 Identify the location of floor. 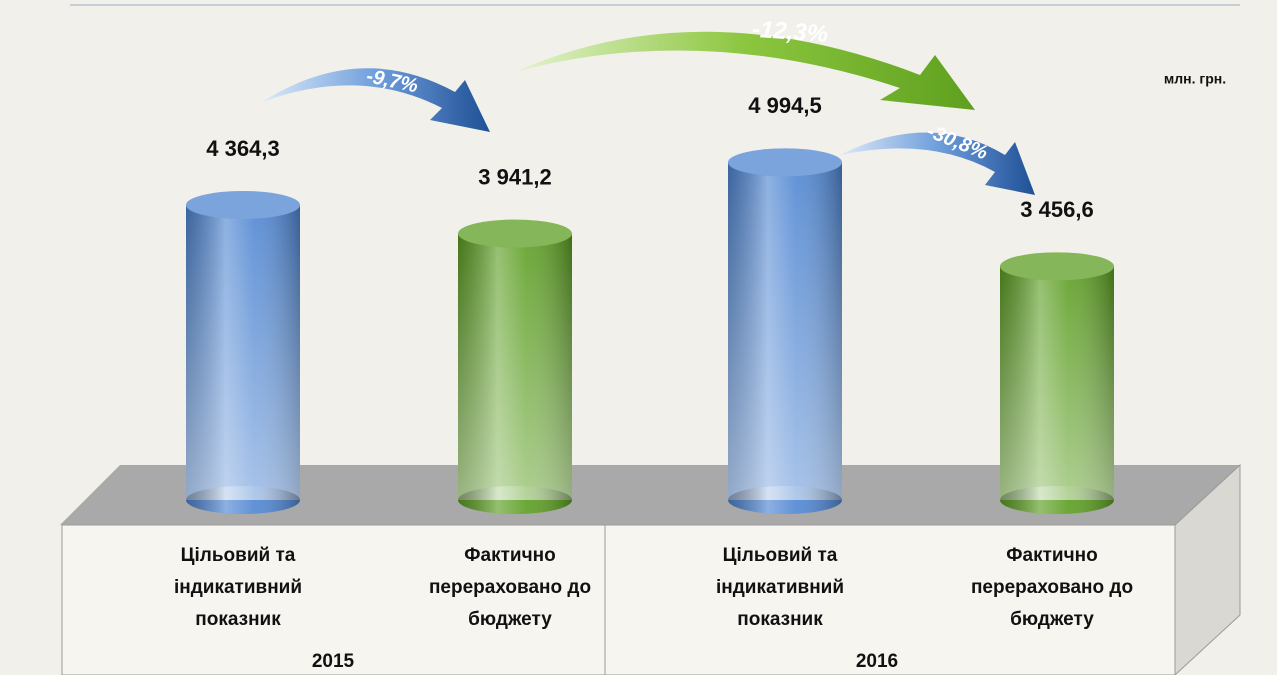
(650, 495).